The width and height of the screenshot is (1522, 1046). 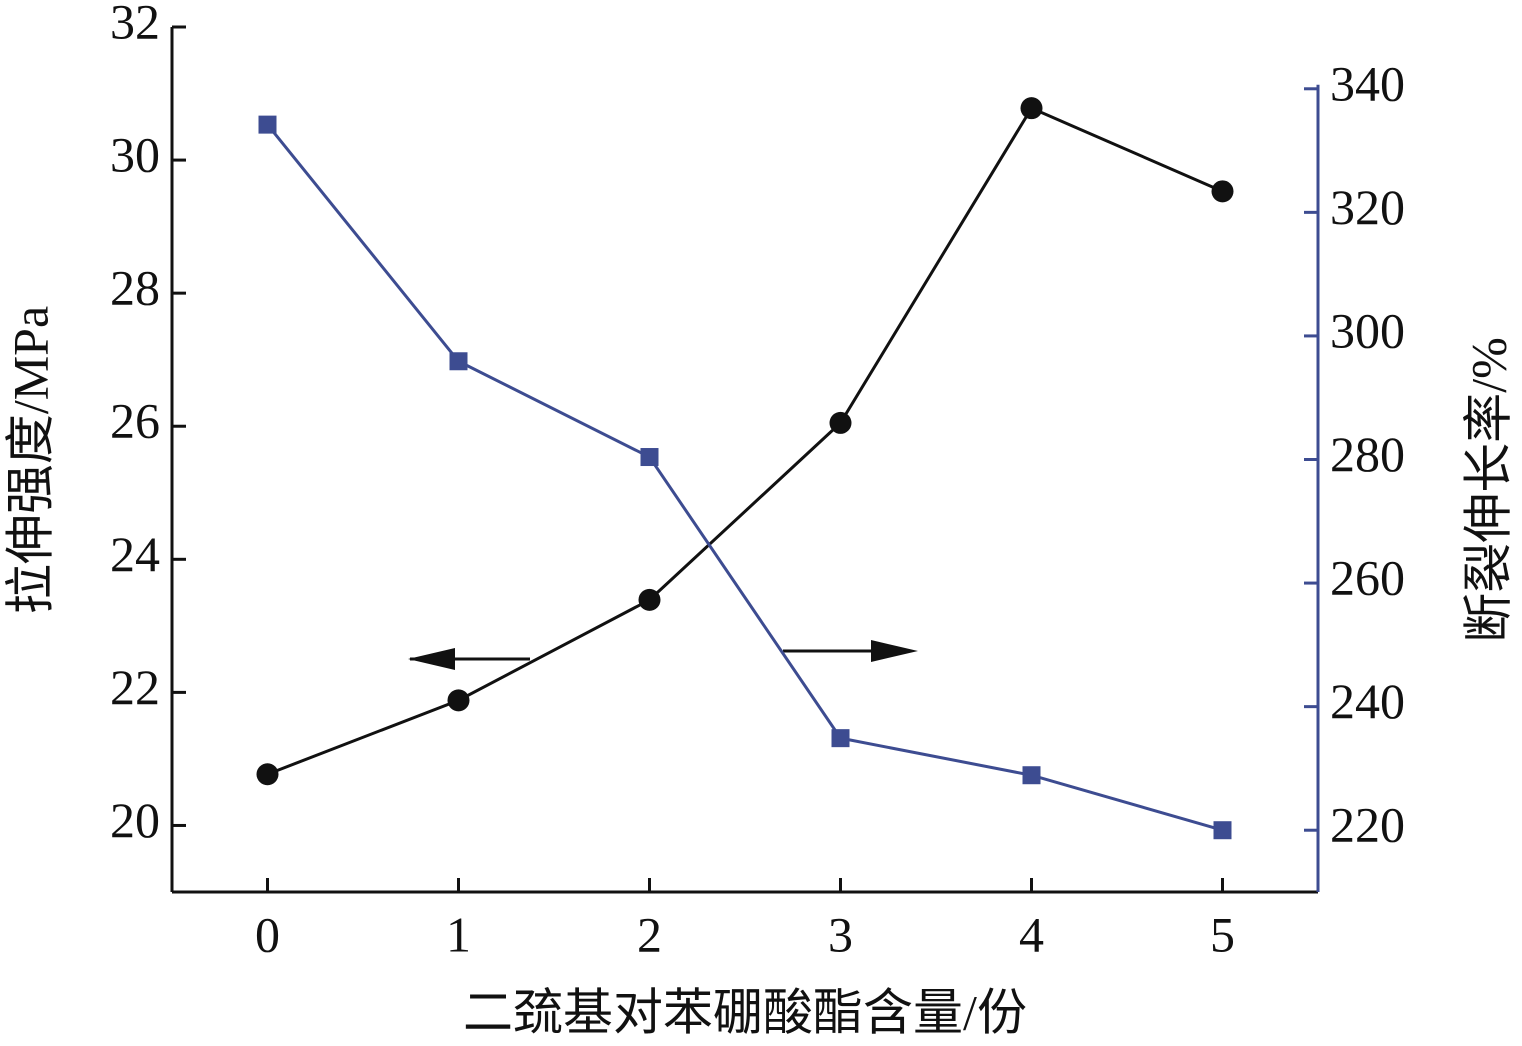 What do you see at coordinates (1222, 934) in the screenshot?
I see `x-tick-label: 5` at bounding box center [1222, 934].